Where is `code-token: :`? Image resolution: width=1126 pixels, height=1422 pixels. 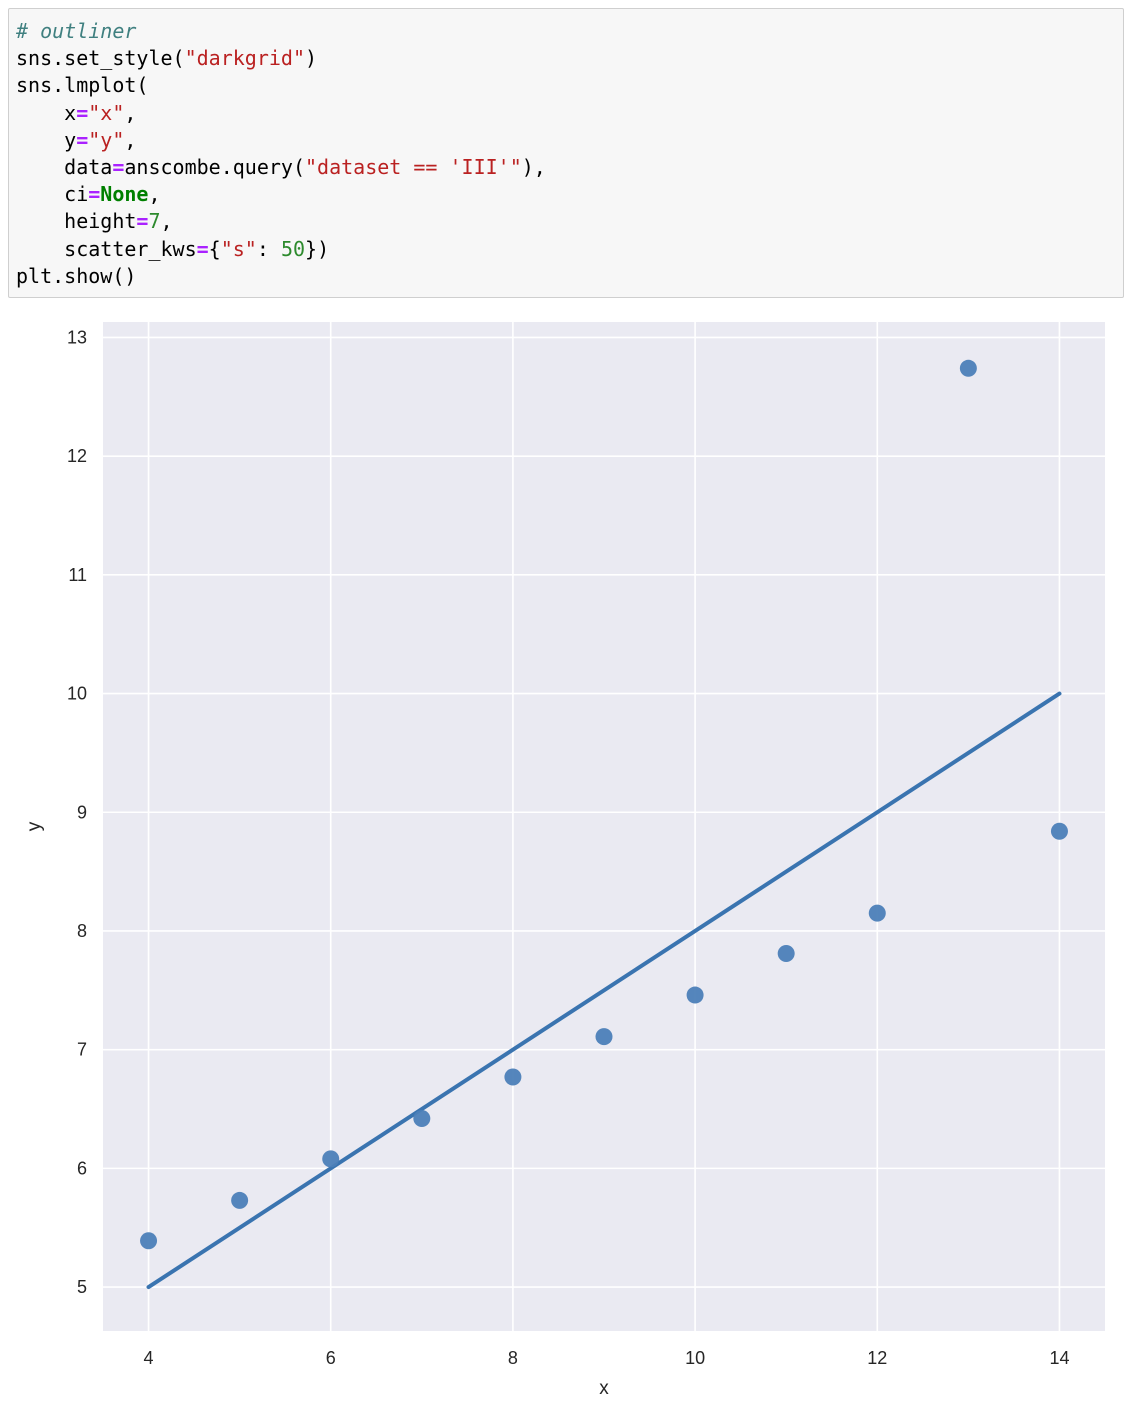
code-token: : is located at coordinates (268, 248).